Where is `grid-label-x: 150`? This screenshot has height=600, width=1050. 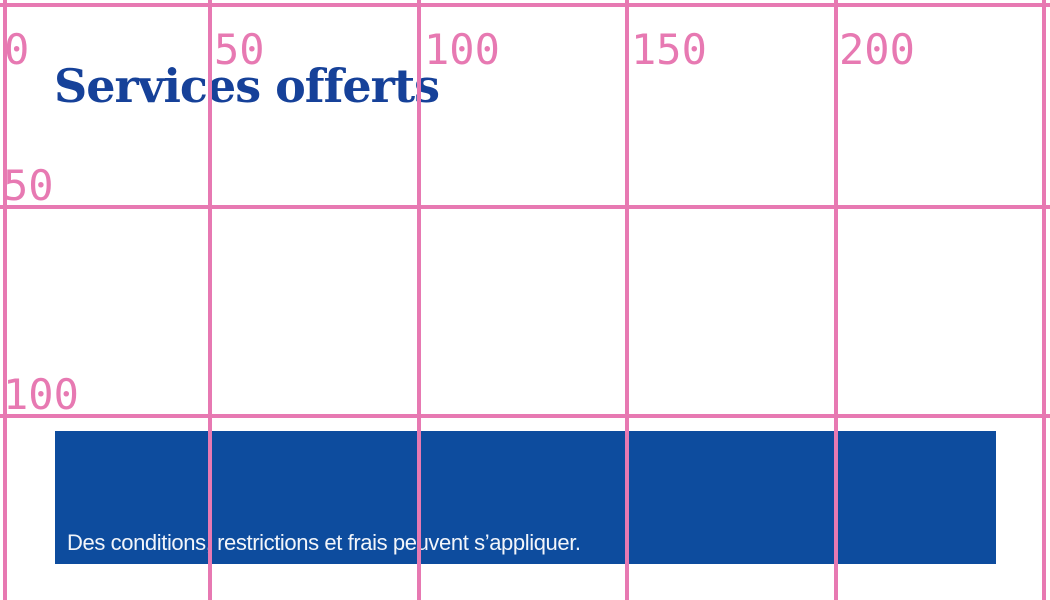
grid-label-x: 150 is located at coordinates (669, 49).